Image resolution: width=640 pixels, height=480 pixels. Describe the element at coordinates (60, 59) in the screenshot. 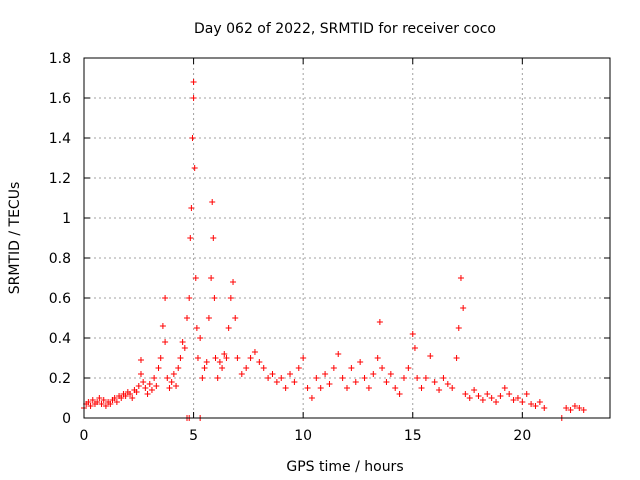

I see `y-tick-label: 1.8` at that location.